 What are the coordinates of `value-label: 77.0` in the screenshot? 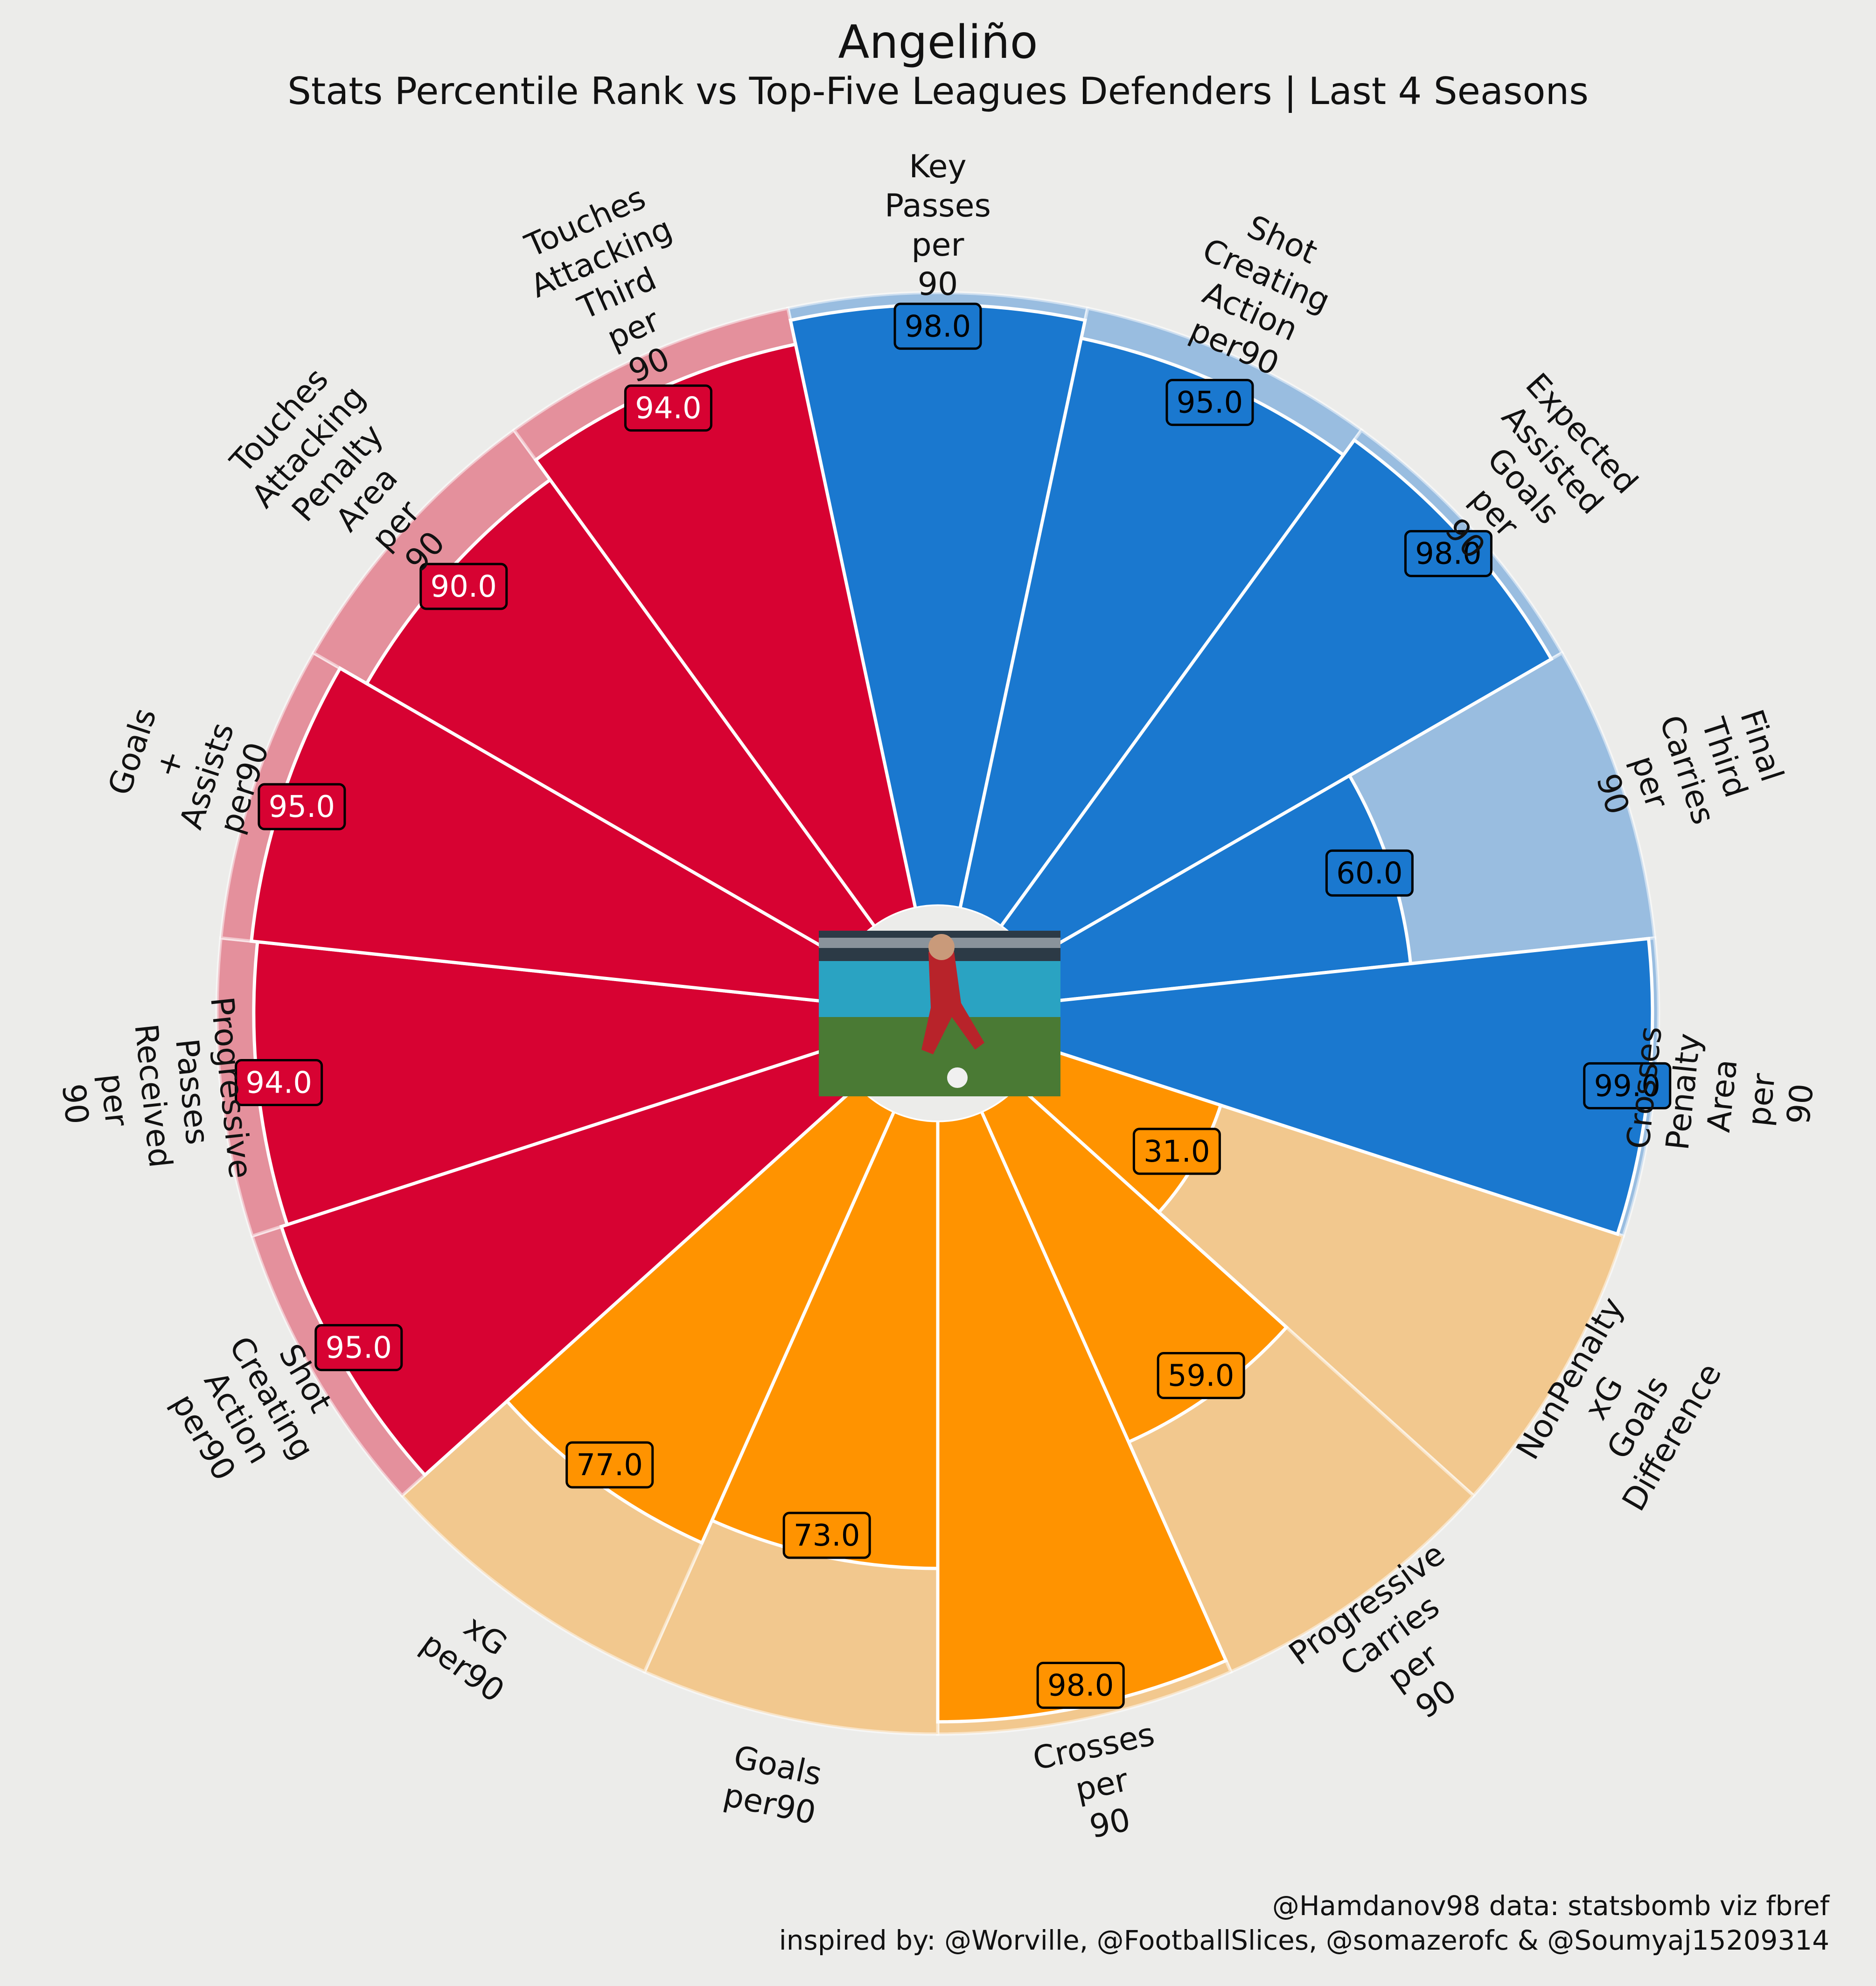 It's located at (609, 1465).